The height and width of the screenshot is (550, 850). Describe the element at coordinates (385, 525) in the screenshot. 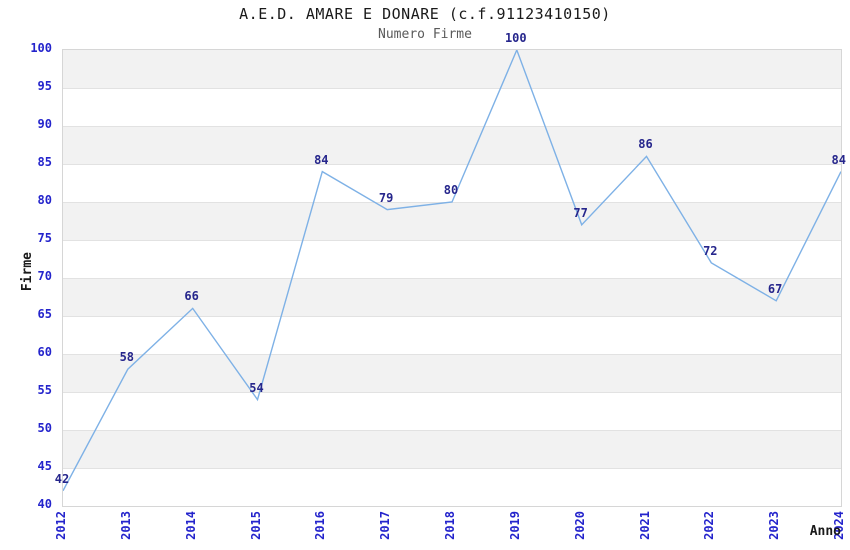

I see `x-tick-label: 2017` at that location.